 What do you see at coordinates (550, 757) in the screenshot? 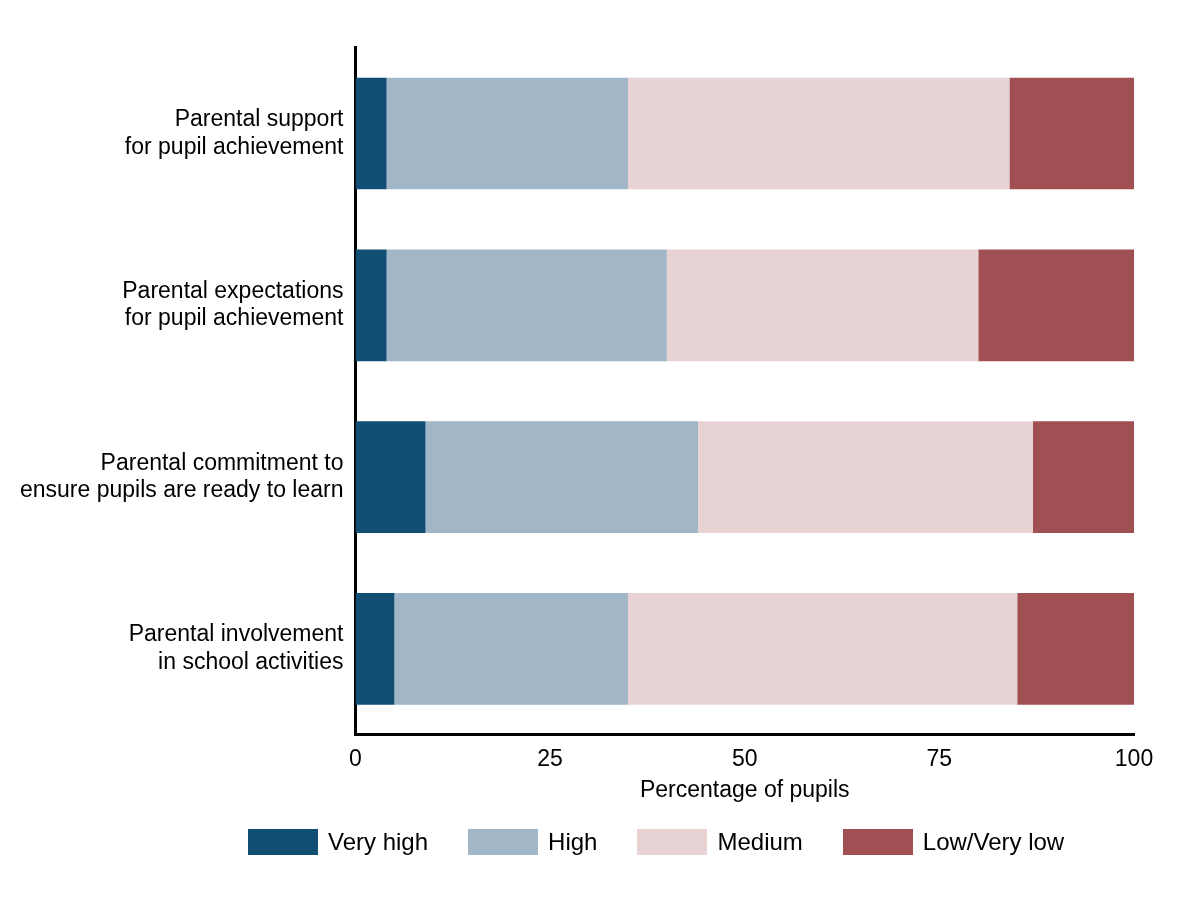
I see `x-tick-label: 25` at bounding box center [550, 757].